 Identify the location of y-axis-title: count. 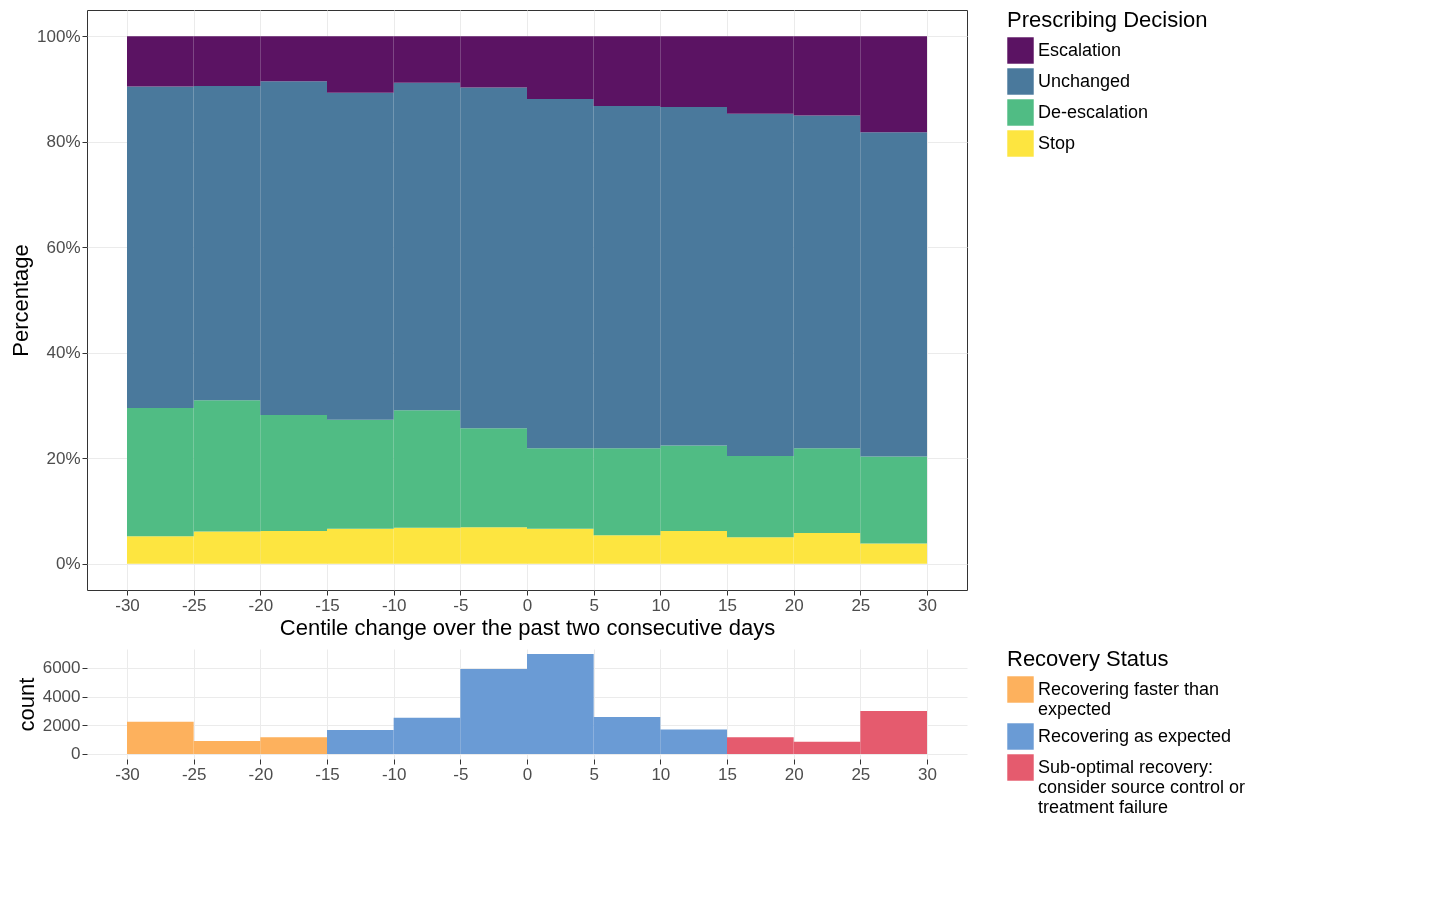
(26, 704).